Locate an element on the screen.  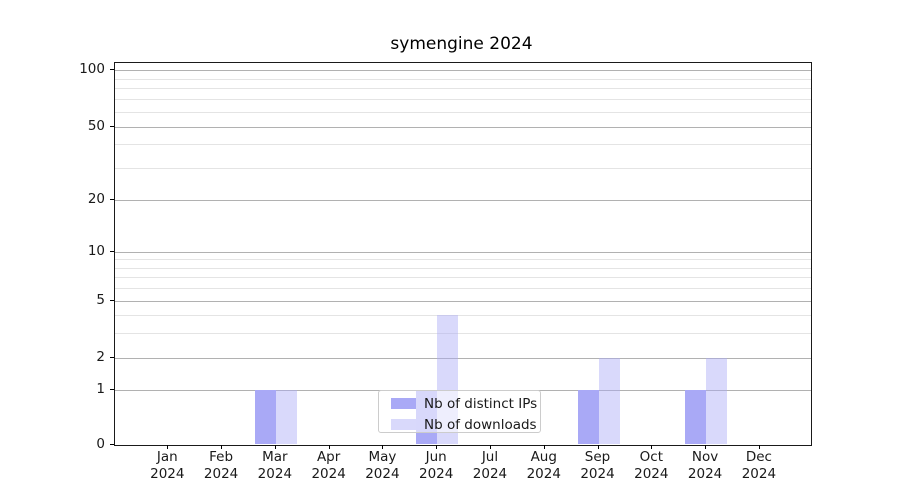
y-tick-label-100: 100 is located at coordinates (92, 69).